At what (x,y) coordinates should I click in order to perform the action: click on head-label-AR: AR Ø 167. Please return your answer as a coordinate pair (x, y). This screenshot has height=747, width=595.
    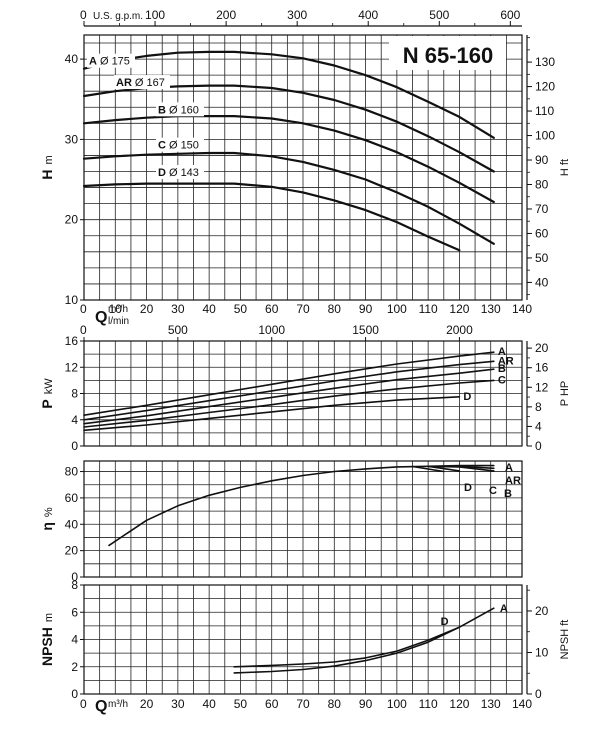
    Looking at the image, I should click on (140, 83).